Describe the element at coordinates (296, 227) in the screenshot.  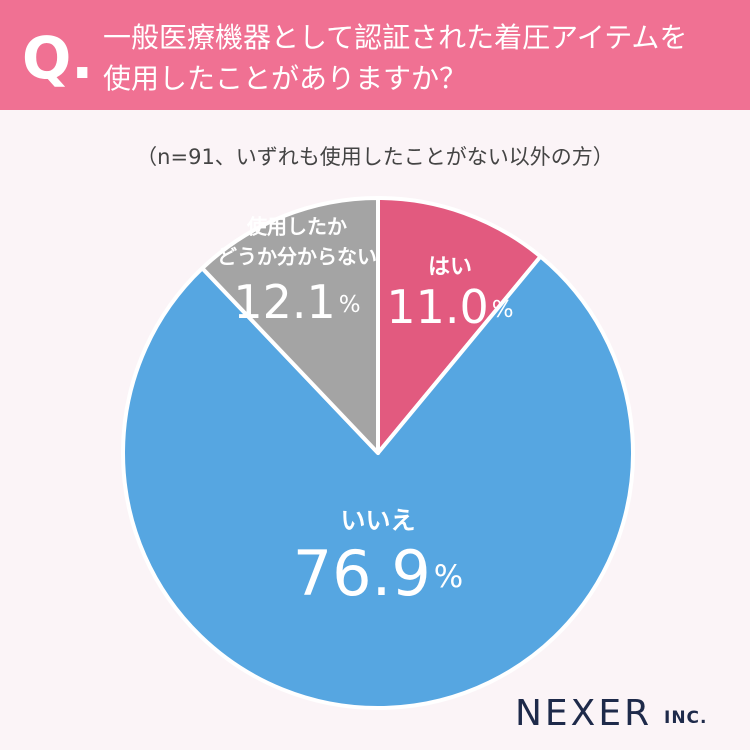
I see `slice-label: 使用したか` at that location.